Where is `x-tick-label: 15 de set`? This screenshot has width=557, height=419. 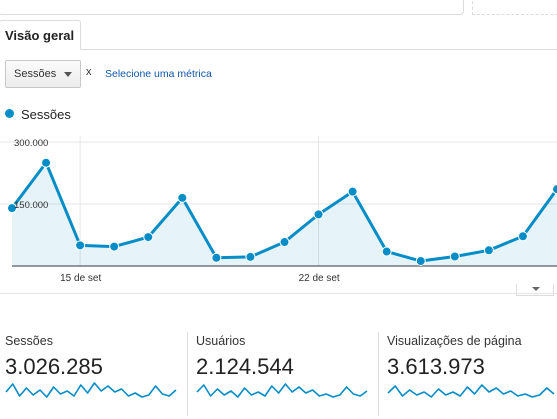
x-tick-label: 15 de set is located at coordinates (80, 278).